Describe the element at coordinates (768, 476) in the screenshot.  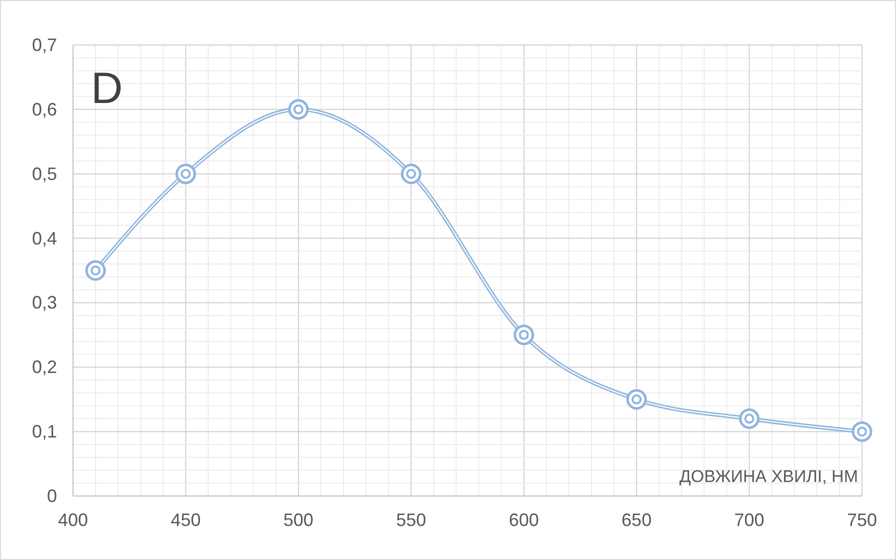
I see `x-axis-title: ДОВЖИНА ХВИЛІ, НМ` at that location.